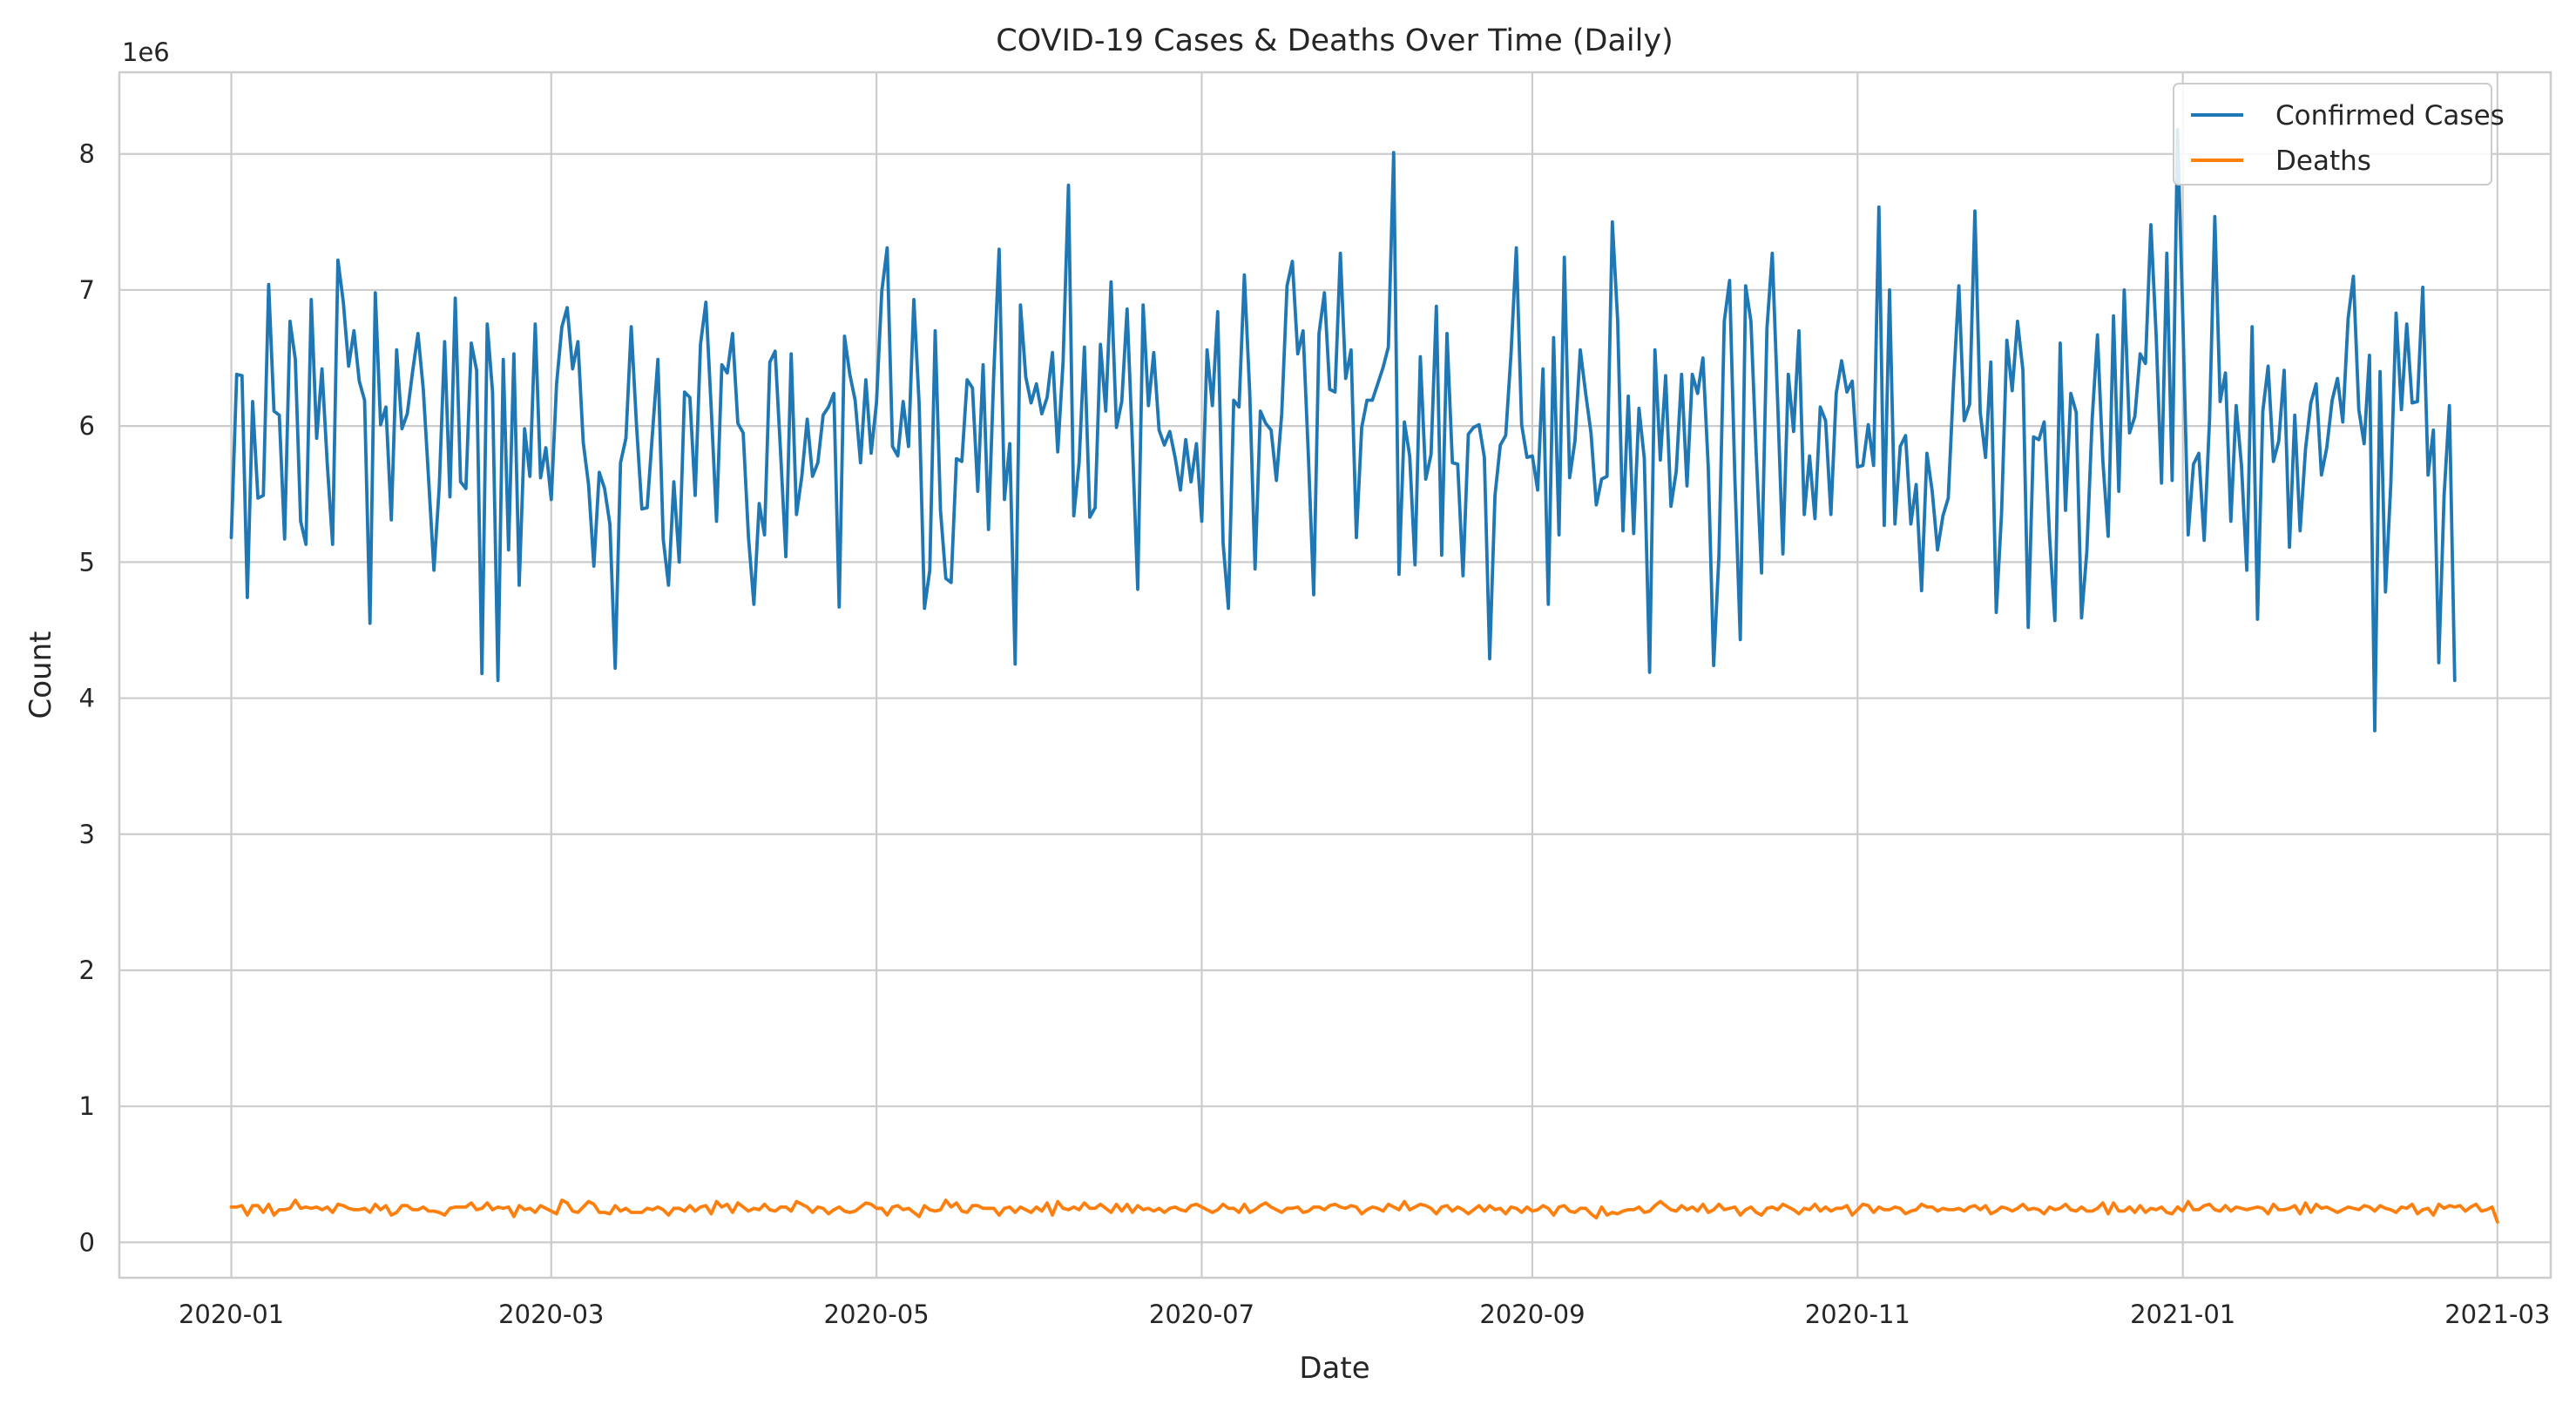 This screenshot has height=1411, width=2576. Describe the element at coordinates (1364, 1211) in the screenshot. I see `series-line-deaths` at that location.